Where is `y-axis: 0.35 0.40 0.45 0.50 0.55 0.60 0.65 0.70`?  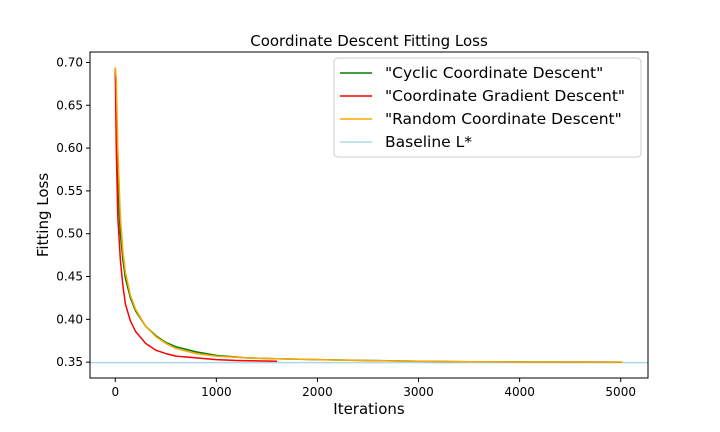
y-axis: 0.35 0.40 0.45 0.50 0.55 0.60 0.65 0.70 is located at coordinates (73, 212).